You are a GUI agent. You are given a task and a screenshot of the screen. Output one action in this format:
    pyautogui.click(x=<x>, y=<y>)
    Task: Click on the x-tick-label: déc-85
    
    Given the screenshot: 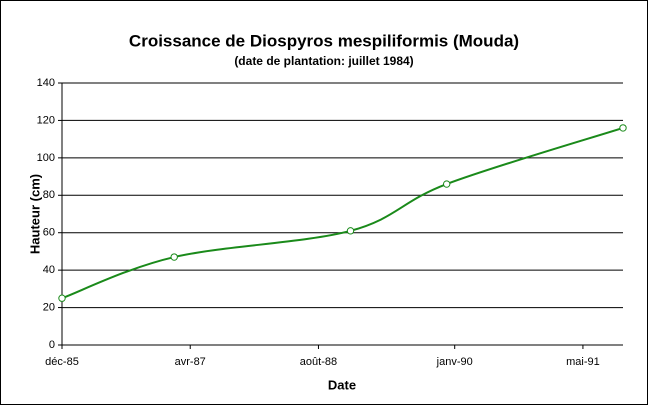 What is the action you would take?
    pyautogui.click(x=62, y=362)
    